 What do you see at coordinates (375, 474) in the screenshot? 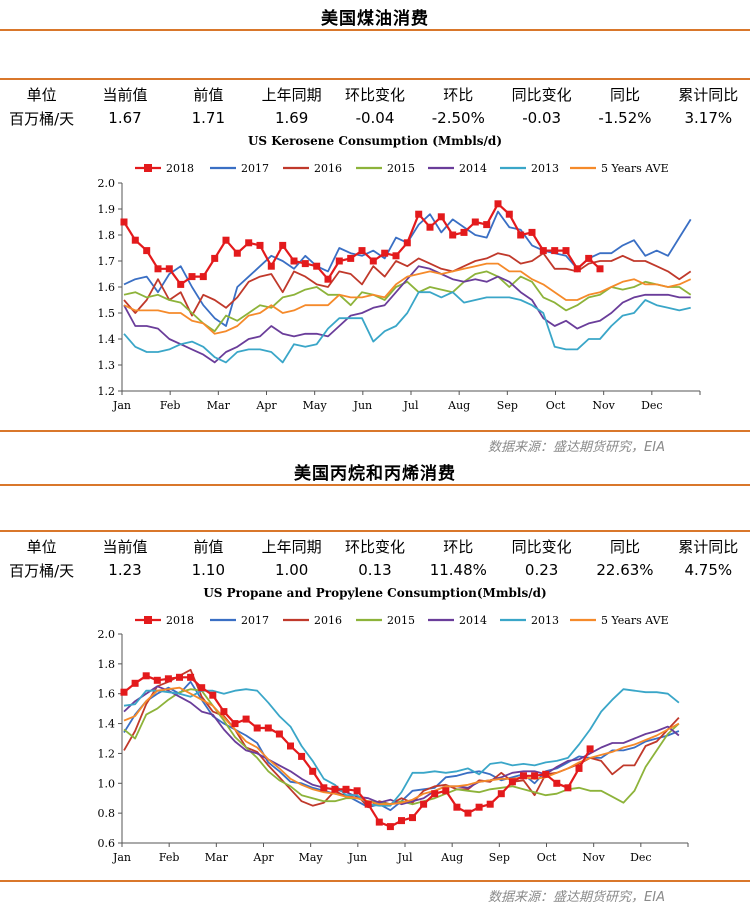
I see `section-title-propane: 美国丙烷和丙烯消费` at bounding box center [375, 474].